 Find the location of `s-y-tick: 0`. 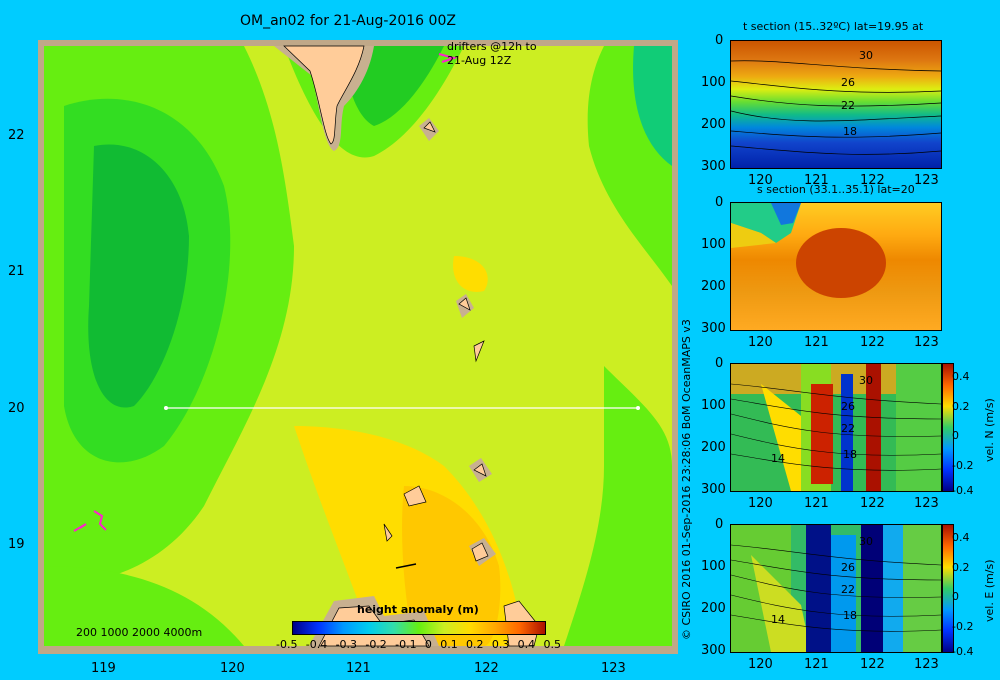

s-y-tick: 0 is located at coordinates (719, 202).